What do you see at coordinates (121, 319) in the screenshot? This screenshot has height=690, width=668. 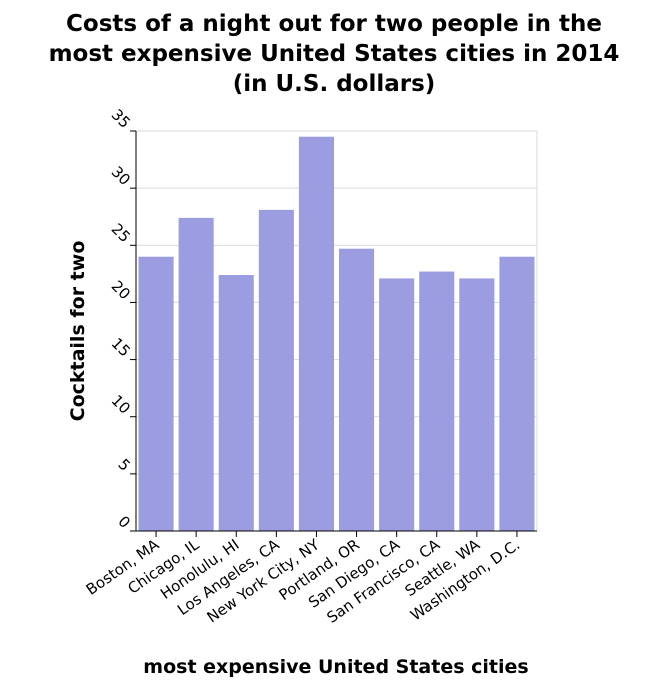 I see `y-tick-labels: 0 5 10 15 20 25 30 35` at bounding box center [121, 319].